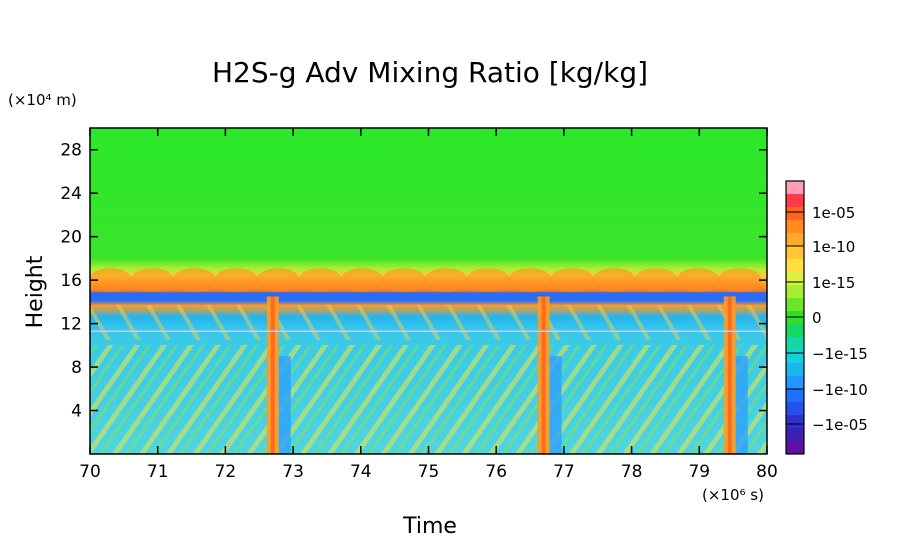 Image resolution: width=904 pixels, height=544 pixels. What do you see at coordinates (833, 213) in the screenshot?
I see `colorbar-label: 1e-05` at bounding box center [833, 213].